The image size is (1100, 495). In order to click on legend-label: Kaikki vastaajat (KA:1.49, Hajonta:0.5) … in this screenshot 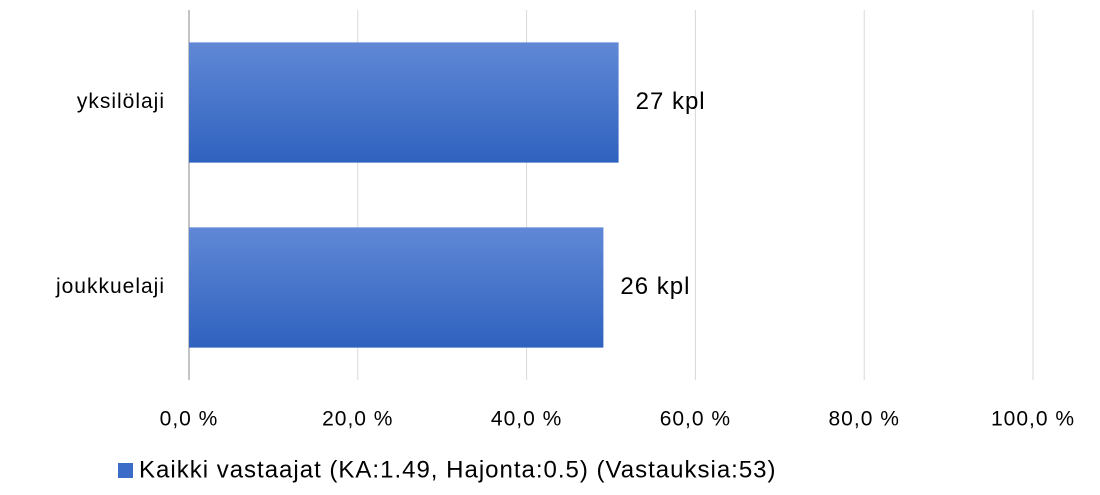, I will do `click(458, 469)`.